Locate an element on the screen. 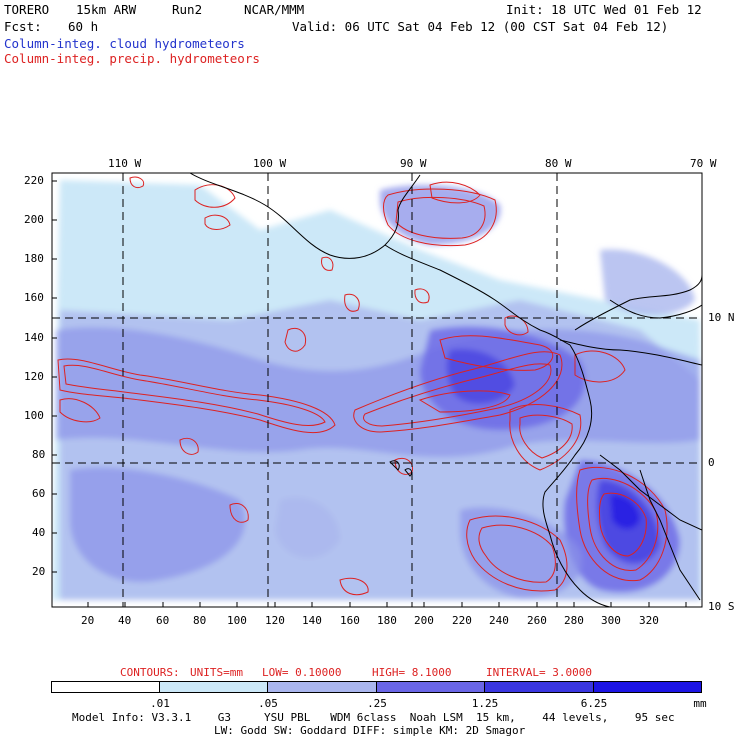 The width and height of the screenshot is (740, 740). x-tick-label: 180 is located at coordinates (387, 620).